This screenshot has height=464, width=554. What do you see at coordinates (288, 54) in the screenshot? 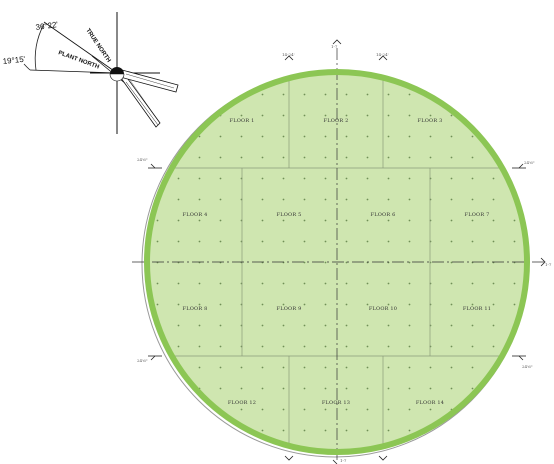
I see `mark-top-left: 14-24'` at bounding box center [288, 54].